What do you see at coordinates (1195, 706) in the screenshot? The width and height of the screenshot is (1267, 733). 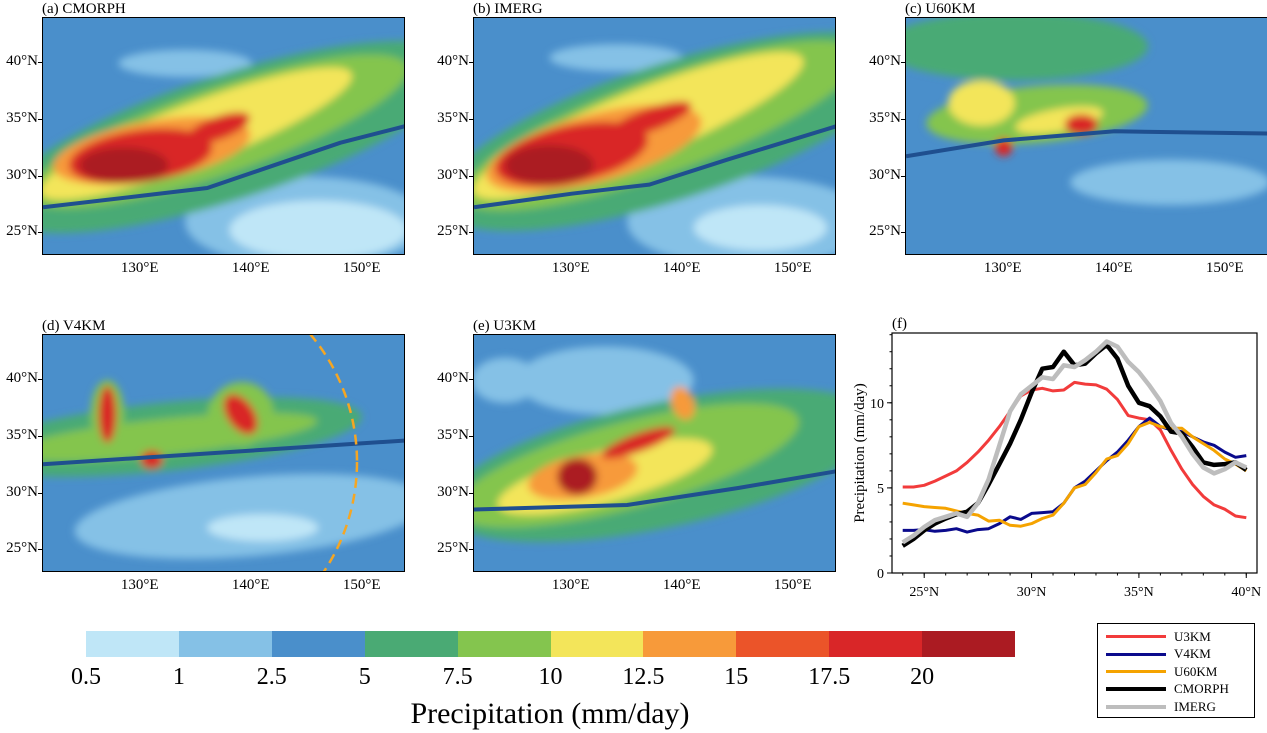 I see `legend-label: IMERG` at bounding box center [1195, 706].